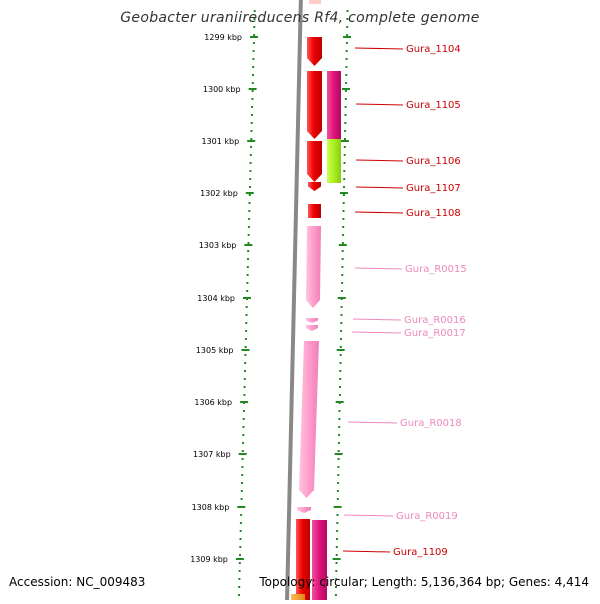 The width and height of the screenshot is (600, 604). Describe the element at coordinates (215, 350) in the screenshot. I see `scale-tick-label: 1305 kbp` at that location.